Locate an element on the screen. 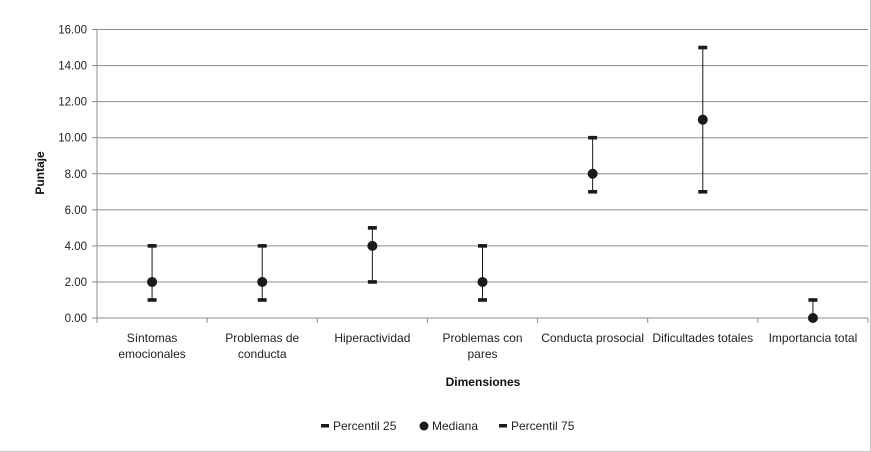  x-tick-label: Importancia total is located at coordinates (813, 338).